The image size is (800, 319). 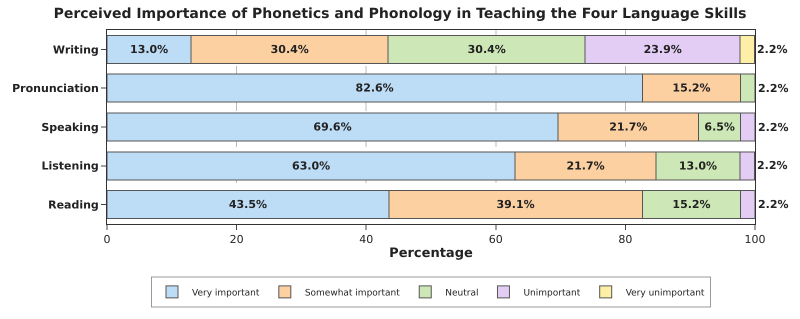 I want to click on x-tick-label: 60, so click(x=495, y=239).